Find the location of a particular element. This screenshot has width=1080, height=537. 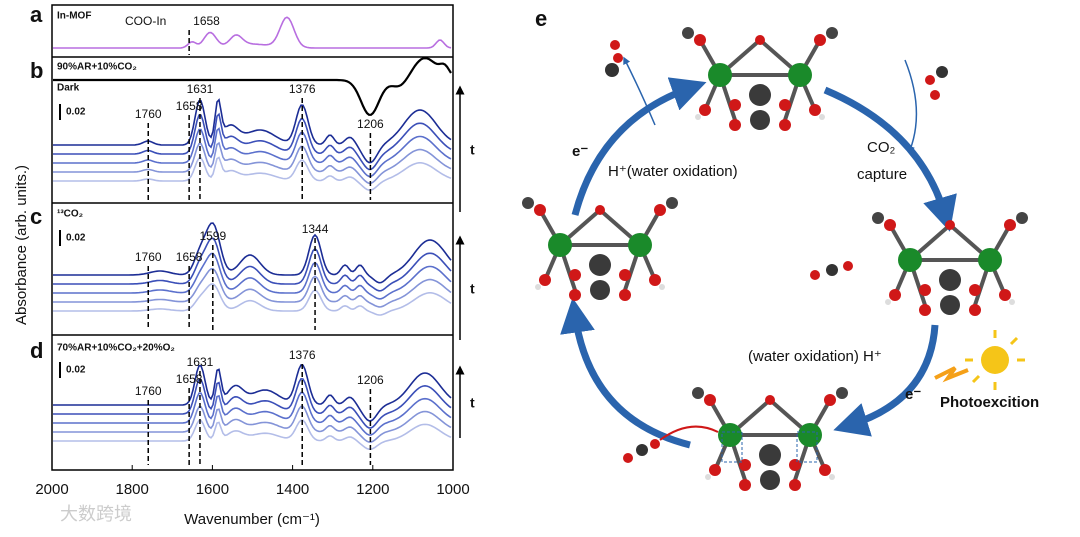

panel-label: a is located at coordinates (36, 14).